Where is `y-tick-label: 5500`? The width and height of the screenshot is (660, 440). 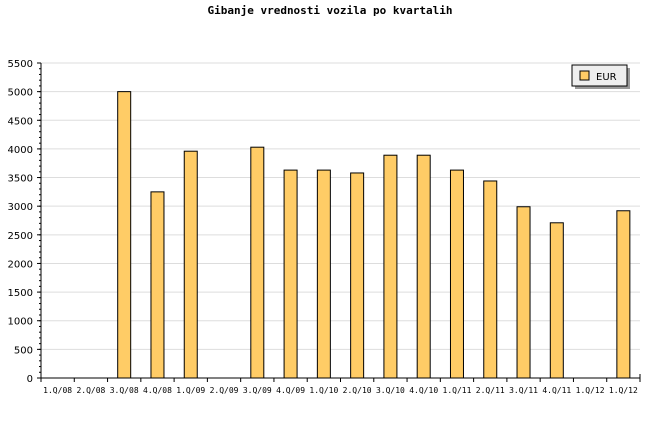
y-tick-label: 5500 is located at coordinates (20, 64).